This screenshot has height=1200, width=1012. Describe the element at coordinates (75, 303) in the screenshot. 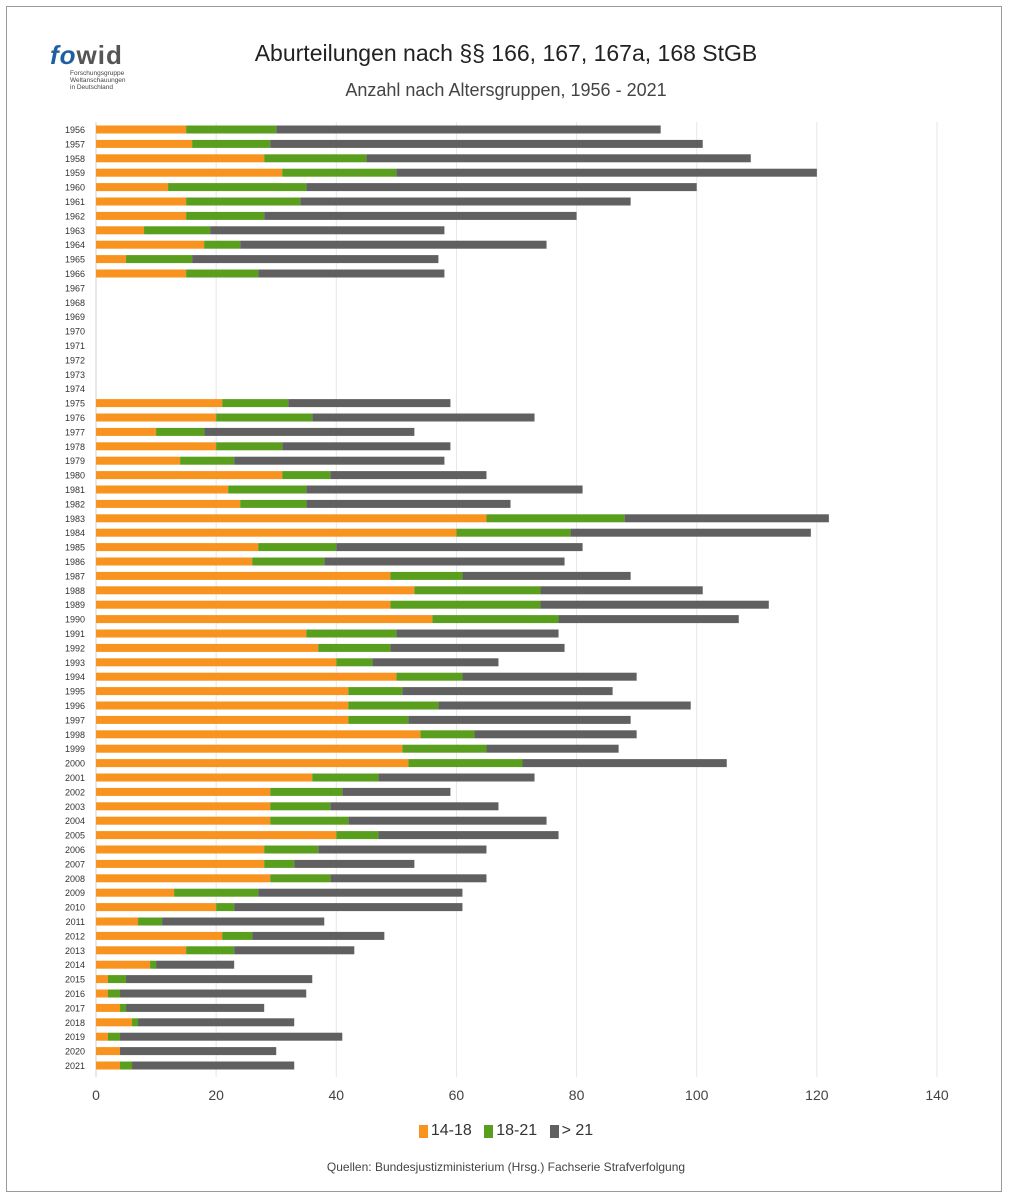

I see `y-tick-label-1968: 1968` at that location.